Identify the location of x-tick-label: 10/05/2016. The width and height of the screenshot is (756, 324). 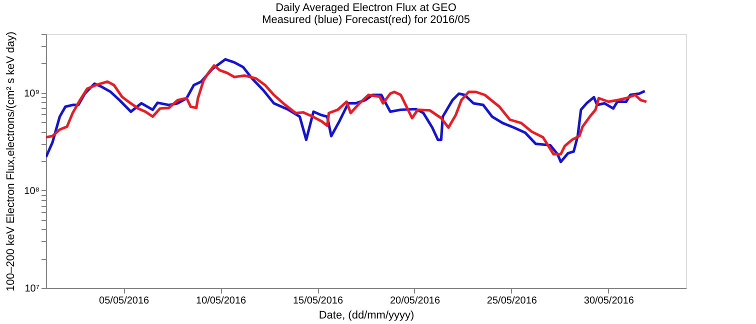
(221, 301).